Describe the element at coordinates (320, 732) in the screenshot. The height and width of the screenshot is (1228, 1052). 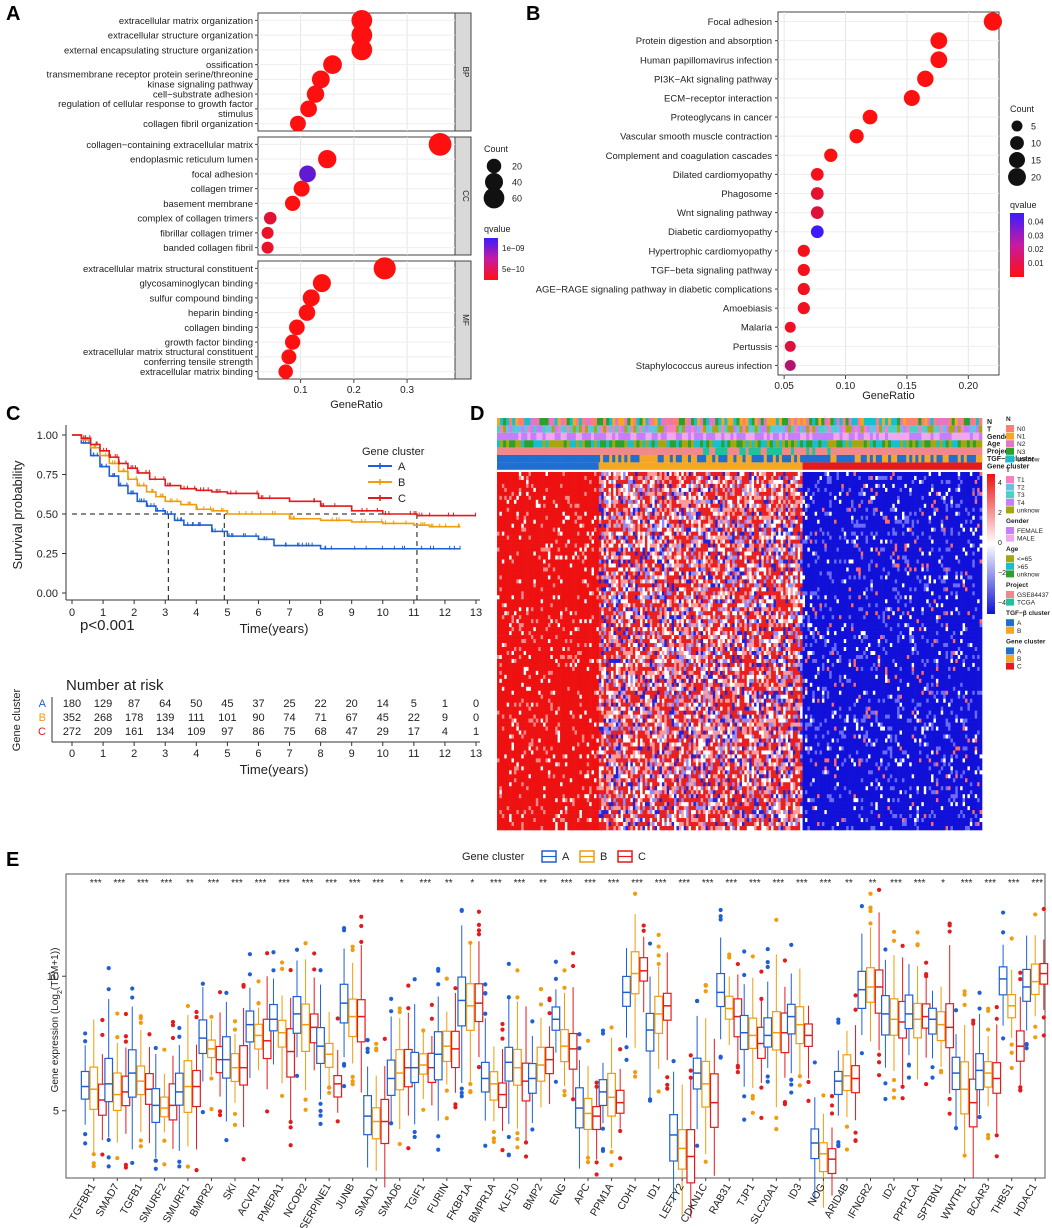
I see `risk-value: 68` at that location.